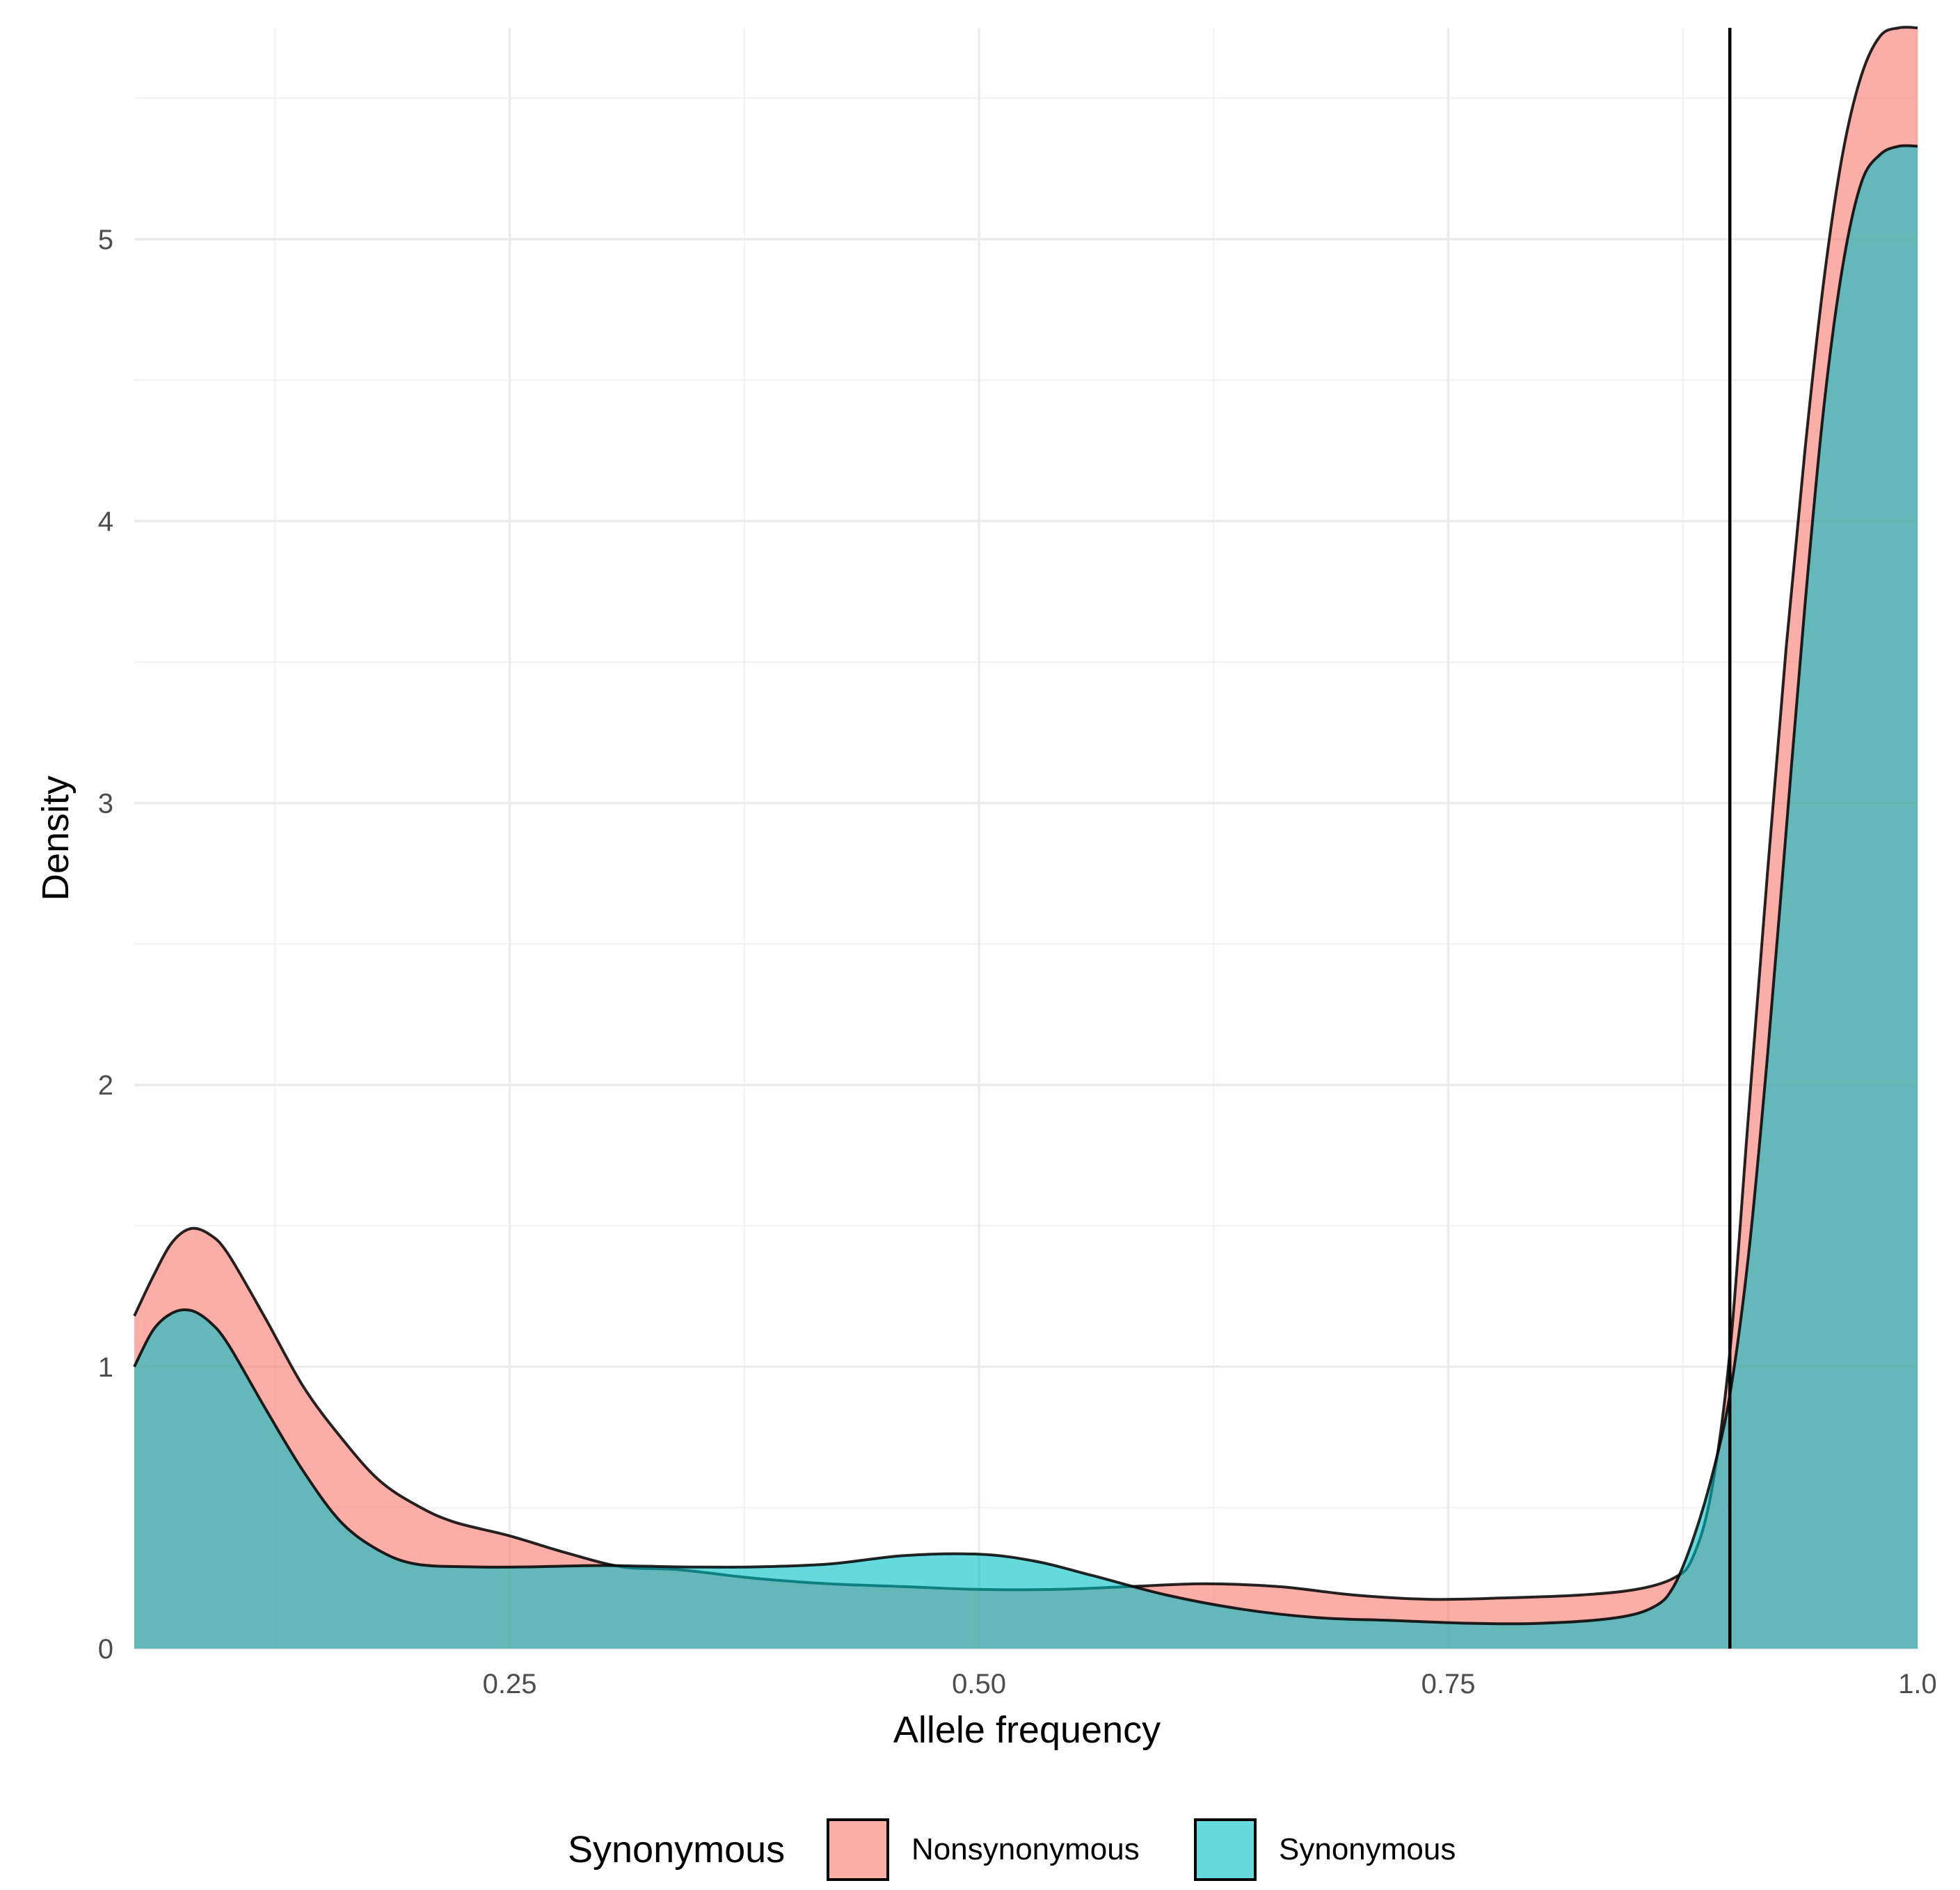  I want to click on y-tick-label: 2, so click(105, 1086).